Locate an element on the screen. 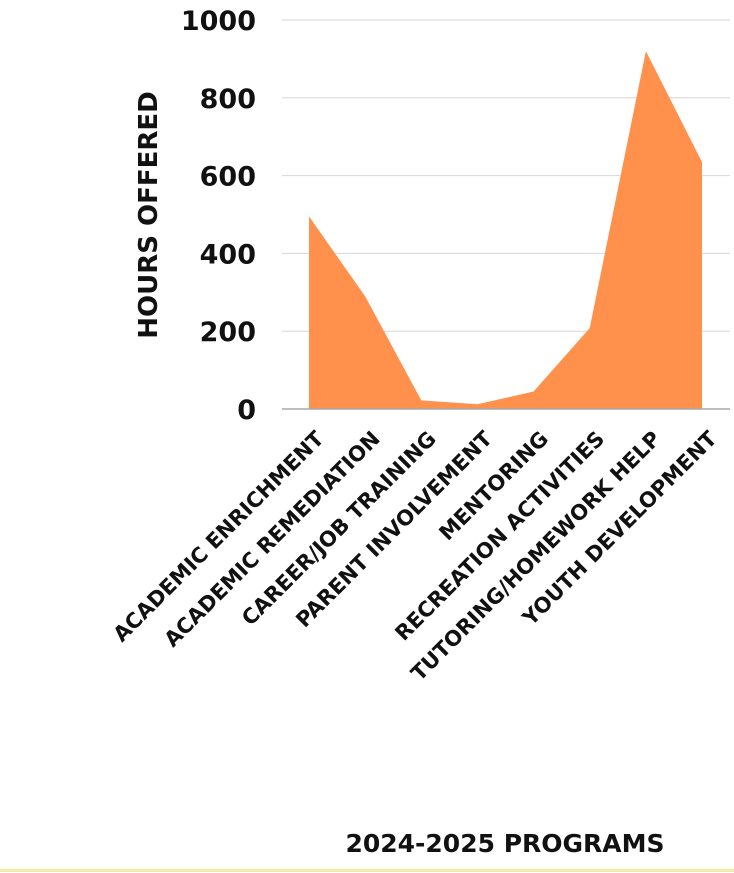 Image resolution: width=734 pixels, height=873 pixels. x-axis-title: 2024-2025 PROGRAMS is located at coordinates (504, 843).